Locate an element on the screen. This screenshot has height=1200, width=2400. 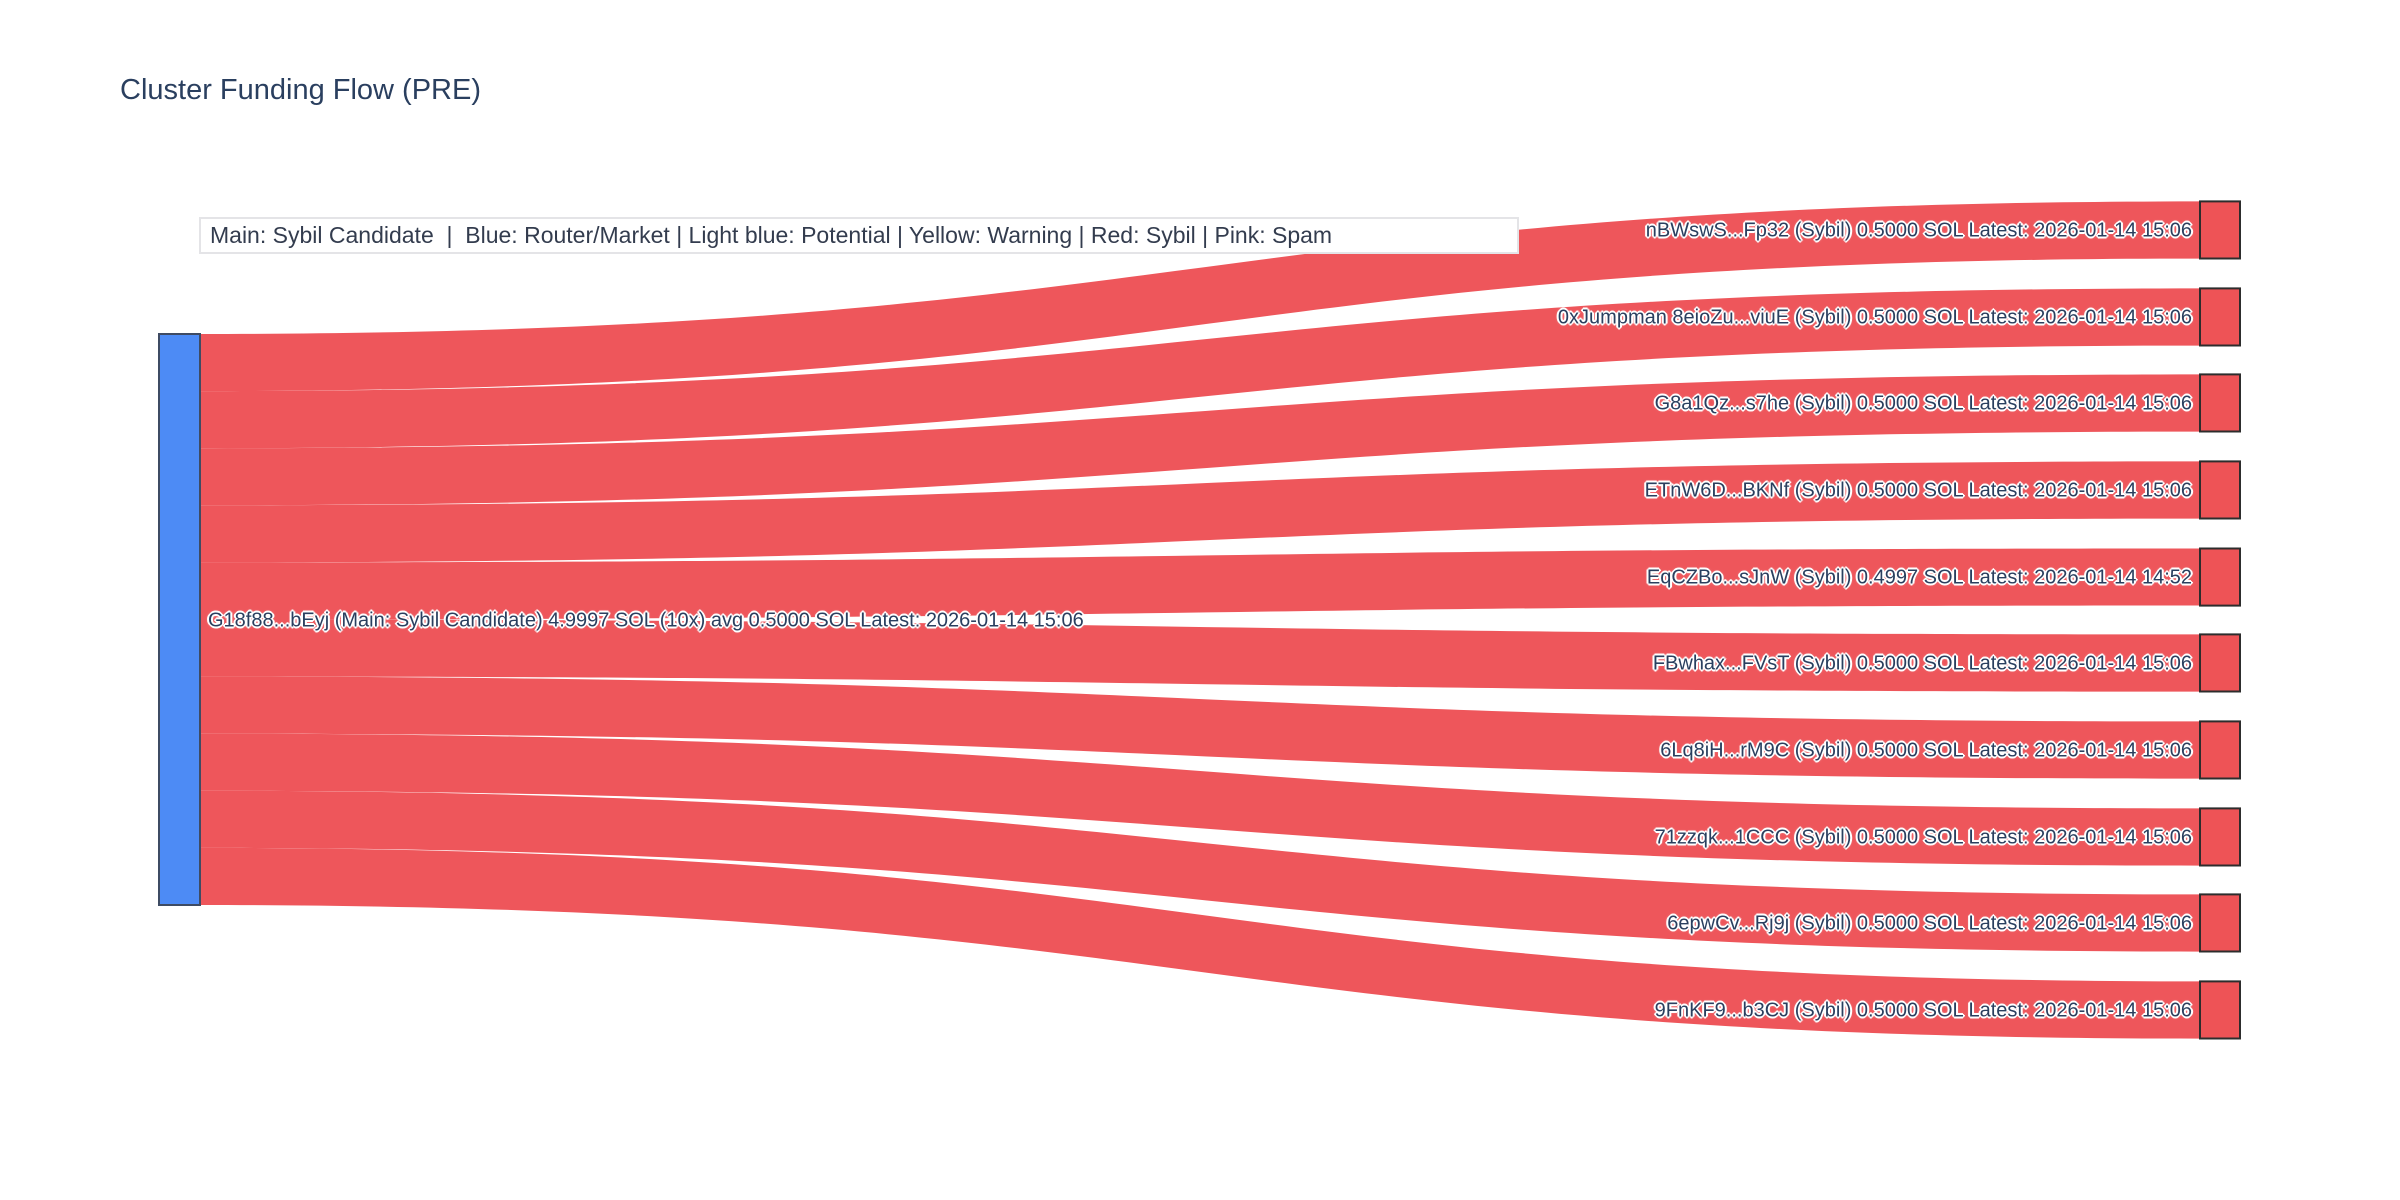
chart-title: Cluster Funding Flow (PRE) is located at coordinates (300, 90).